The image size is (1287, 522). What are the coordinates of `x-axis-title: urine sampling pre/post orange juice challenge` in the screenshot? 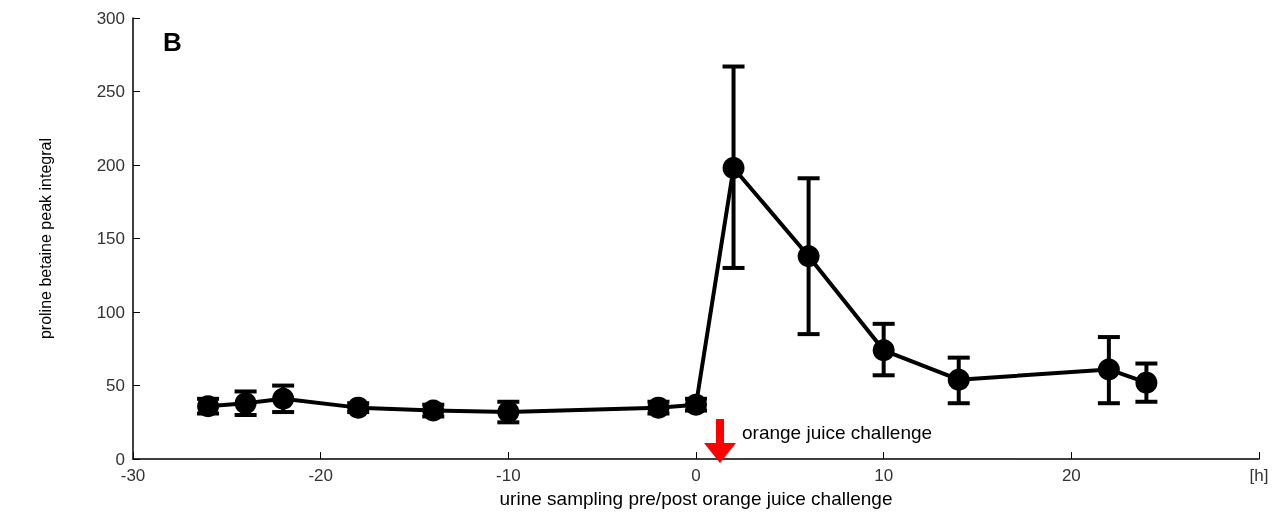 It's located at (696, 498).